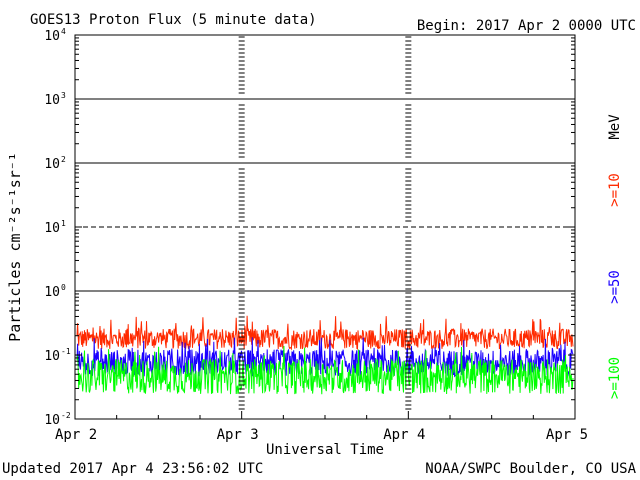  What do you see at coordinates (66, 415) in the screenshot?
I see `y-tick-exponent: -2` at bounding box center [66, 415].